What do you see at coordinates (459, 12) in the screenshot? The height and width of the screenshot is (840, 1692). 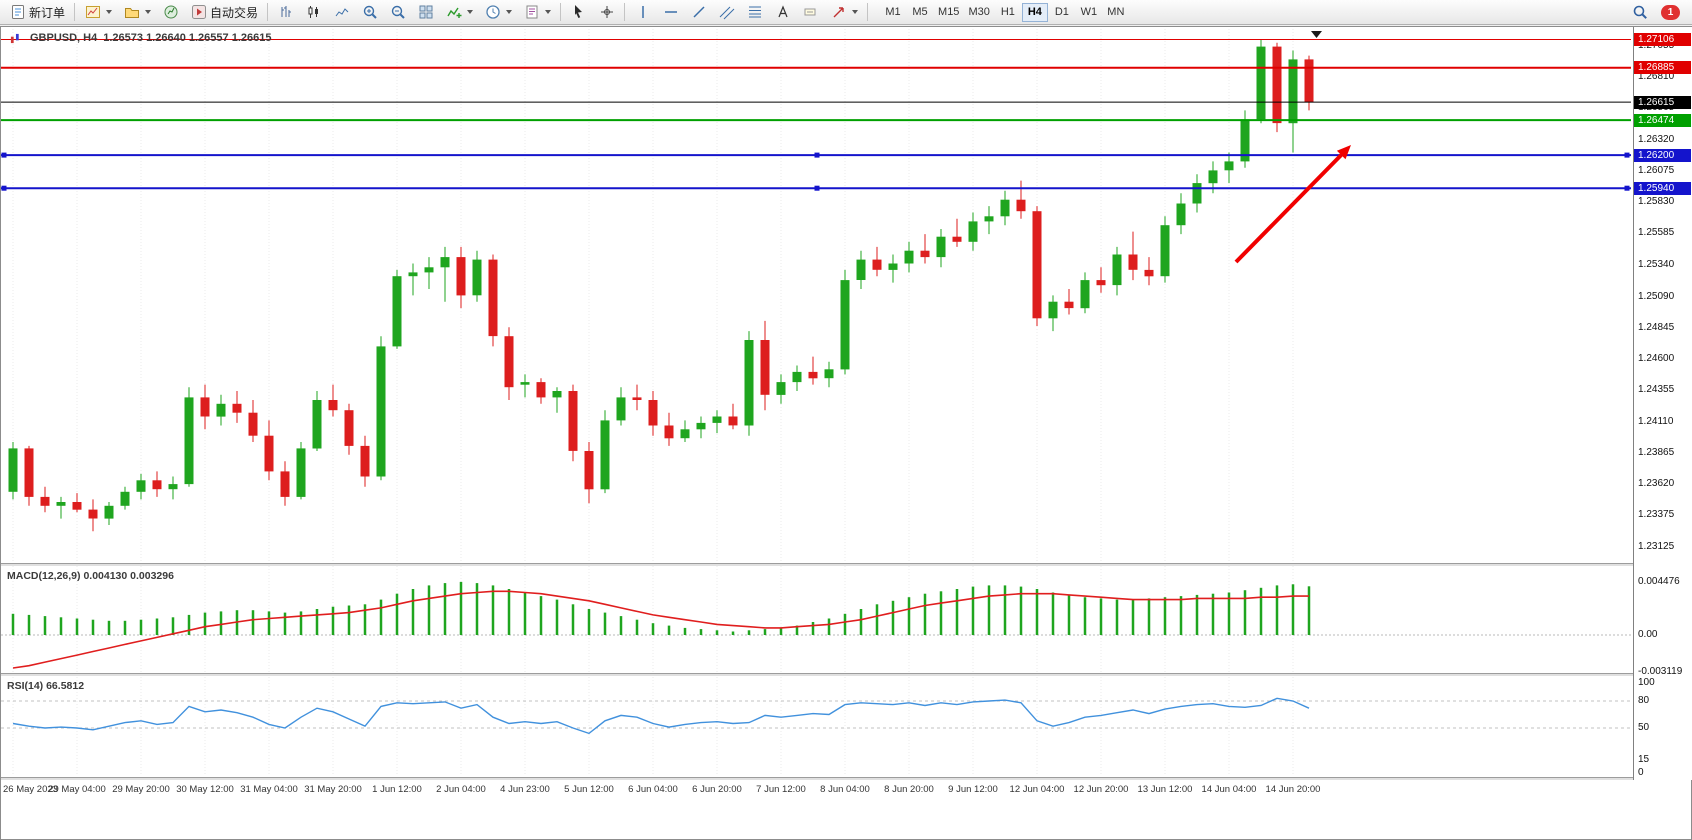 I see `indicators-button` at bounding box center [459, 12].